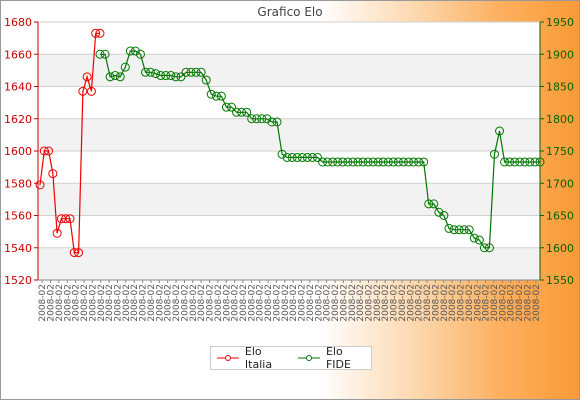  I want to click on chart-legend: Elo Italia Elo FIDE, so click(291, 358).